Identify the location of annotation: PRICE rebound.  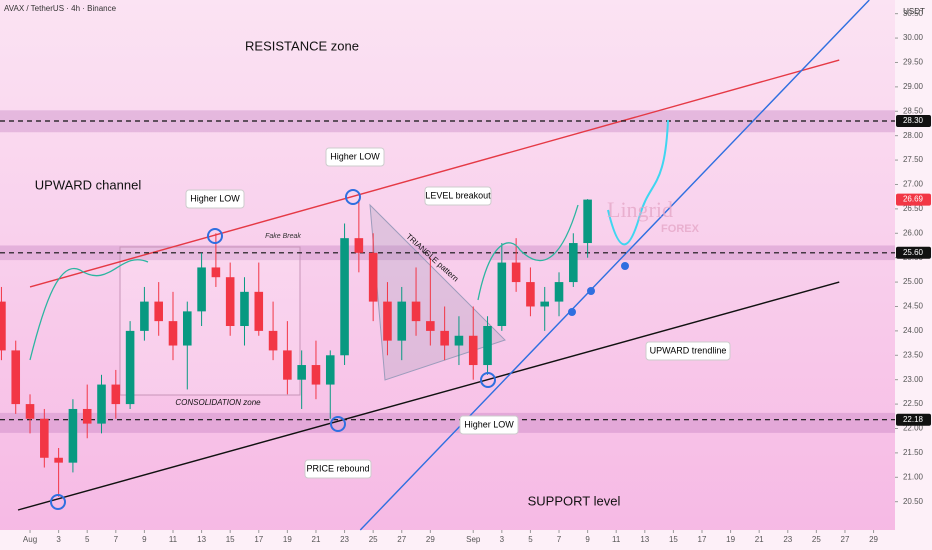
(337, 468).